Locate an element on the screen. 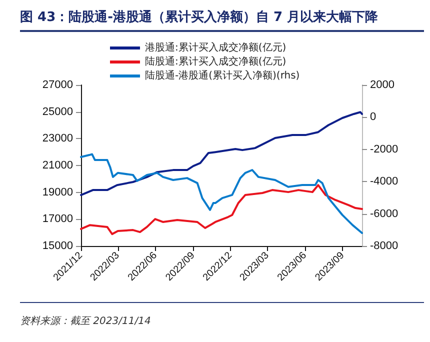 This screenshot has width=430, height=342. y-tick-label: 17000 is located at coordinates (57, 219).